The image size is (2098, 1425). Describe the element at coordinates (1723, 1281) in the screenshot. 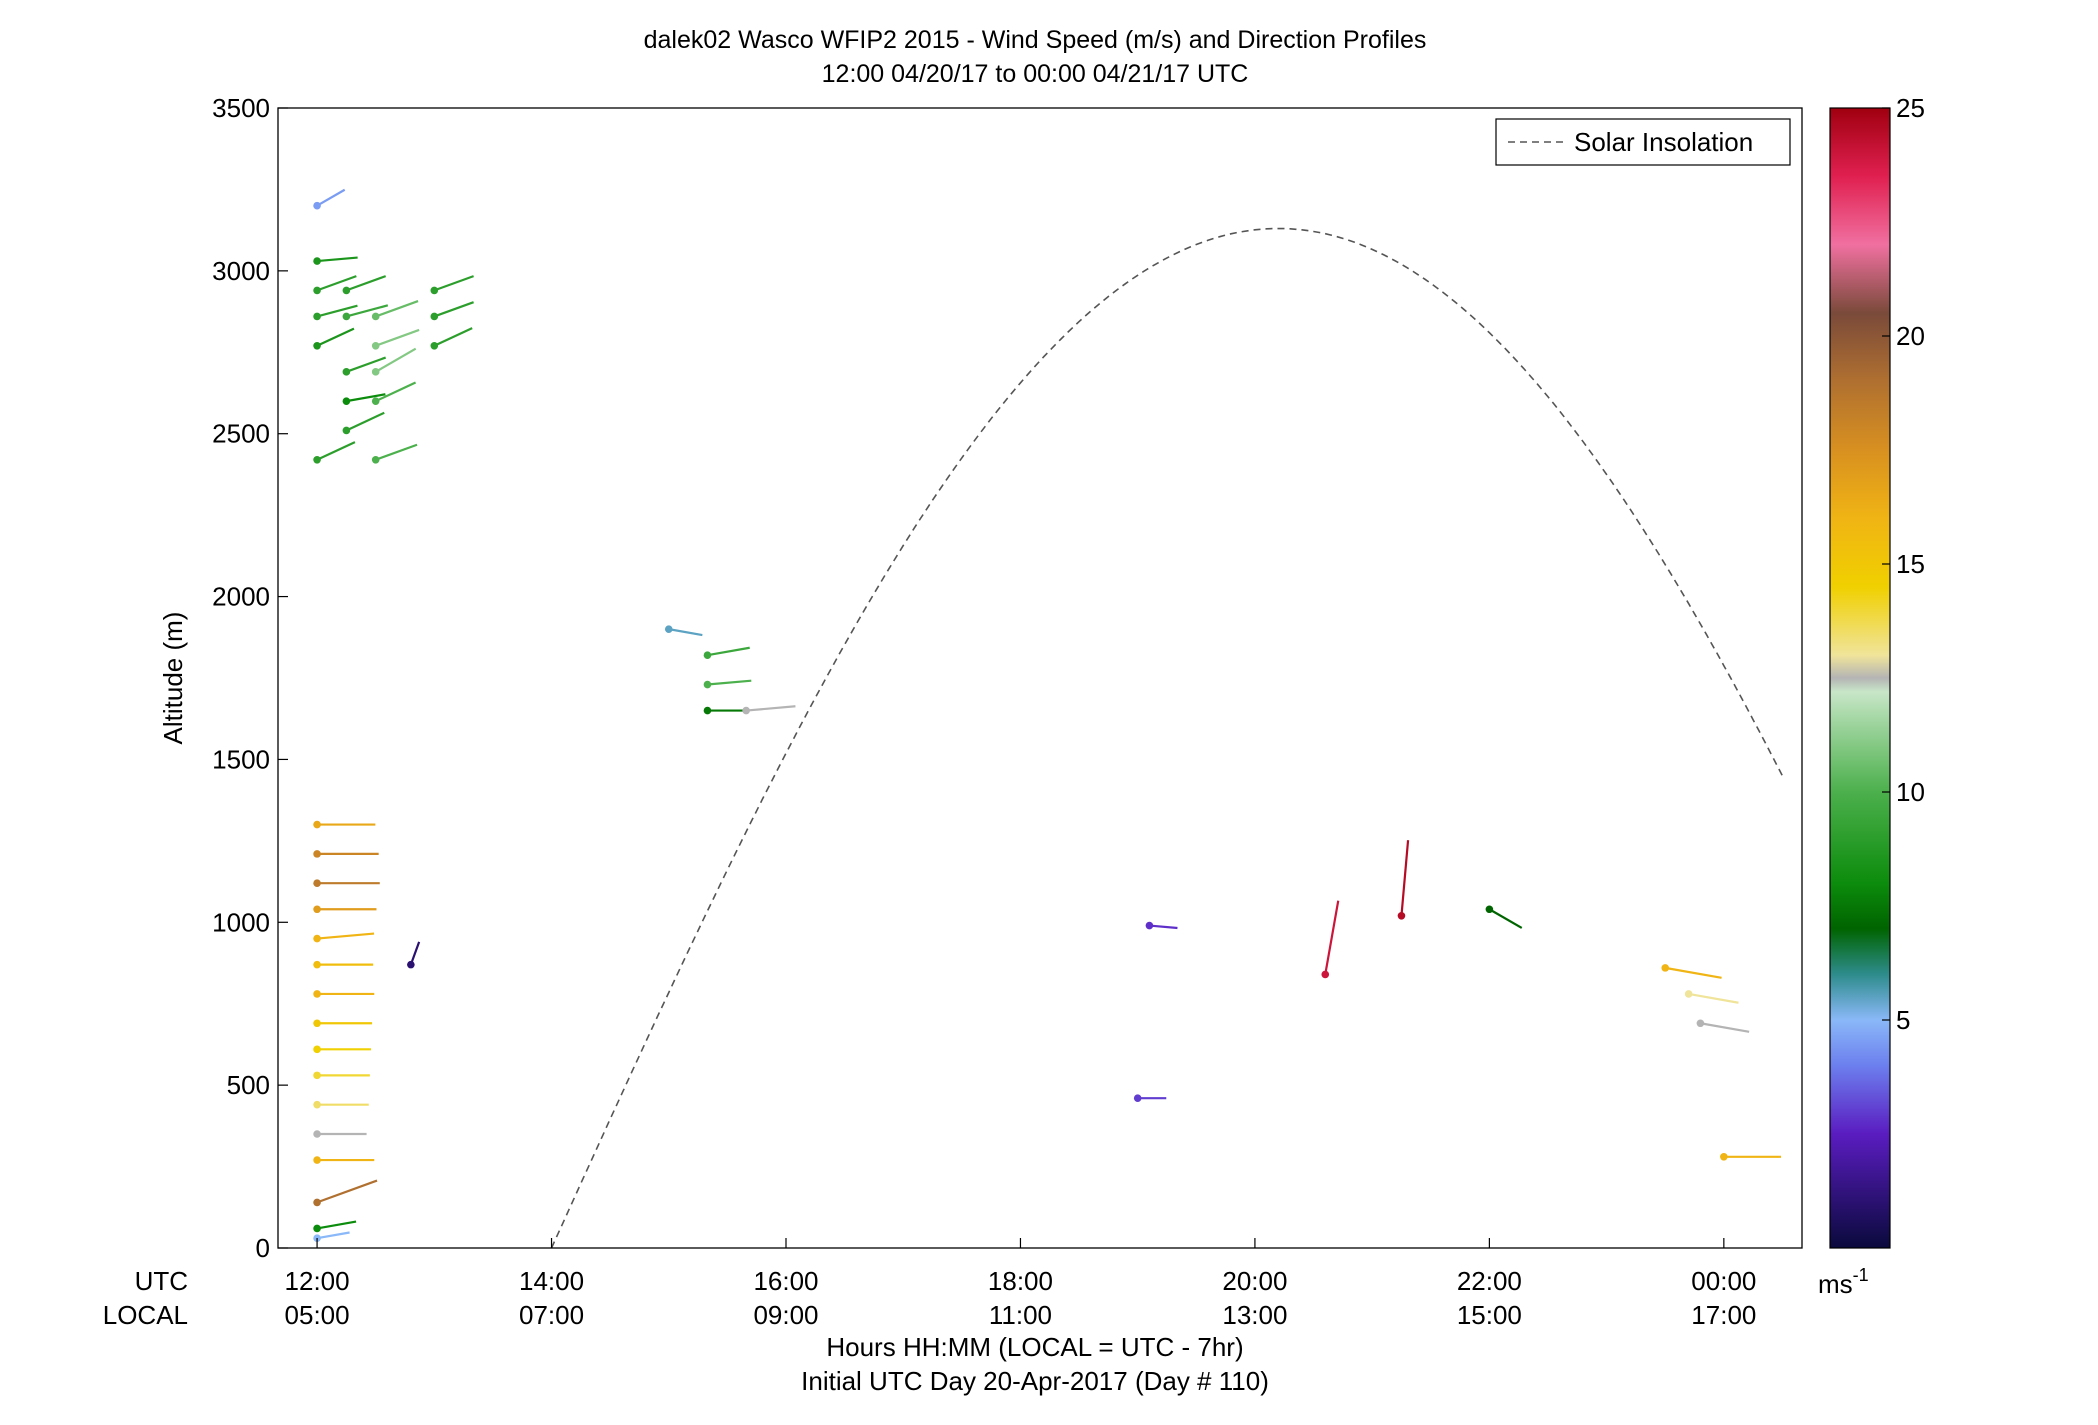

I see `x-tick-label-utc: 00:00` at that location.